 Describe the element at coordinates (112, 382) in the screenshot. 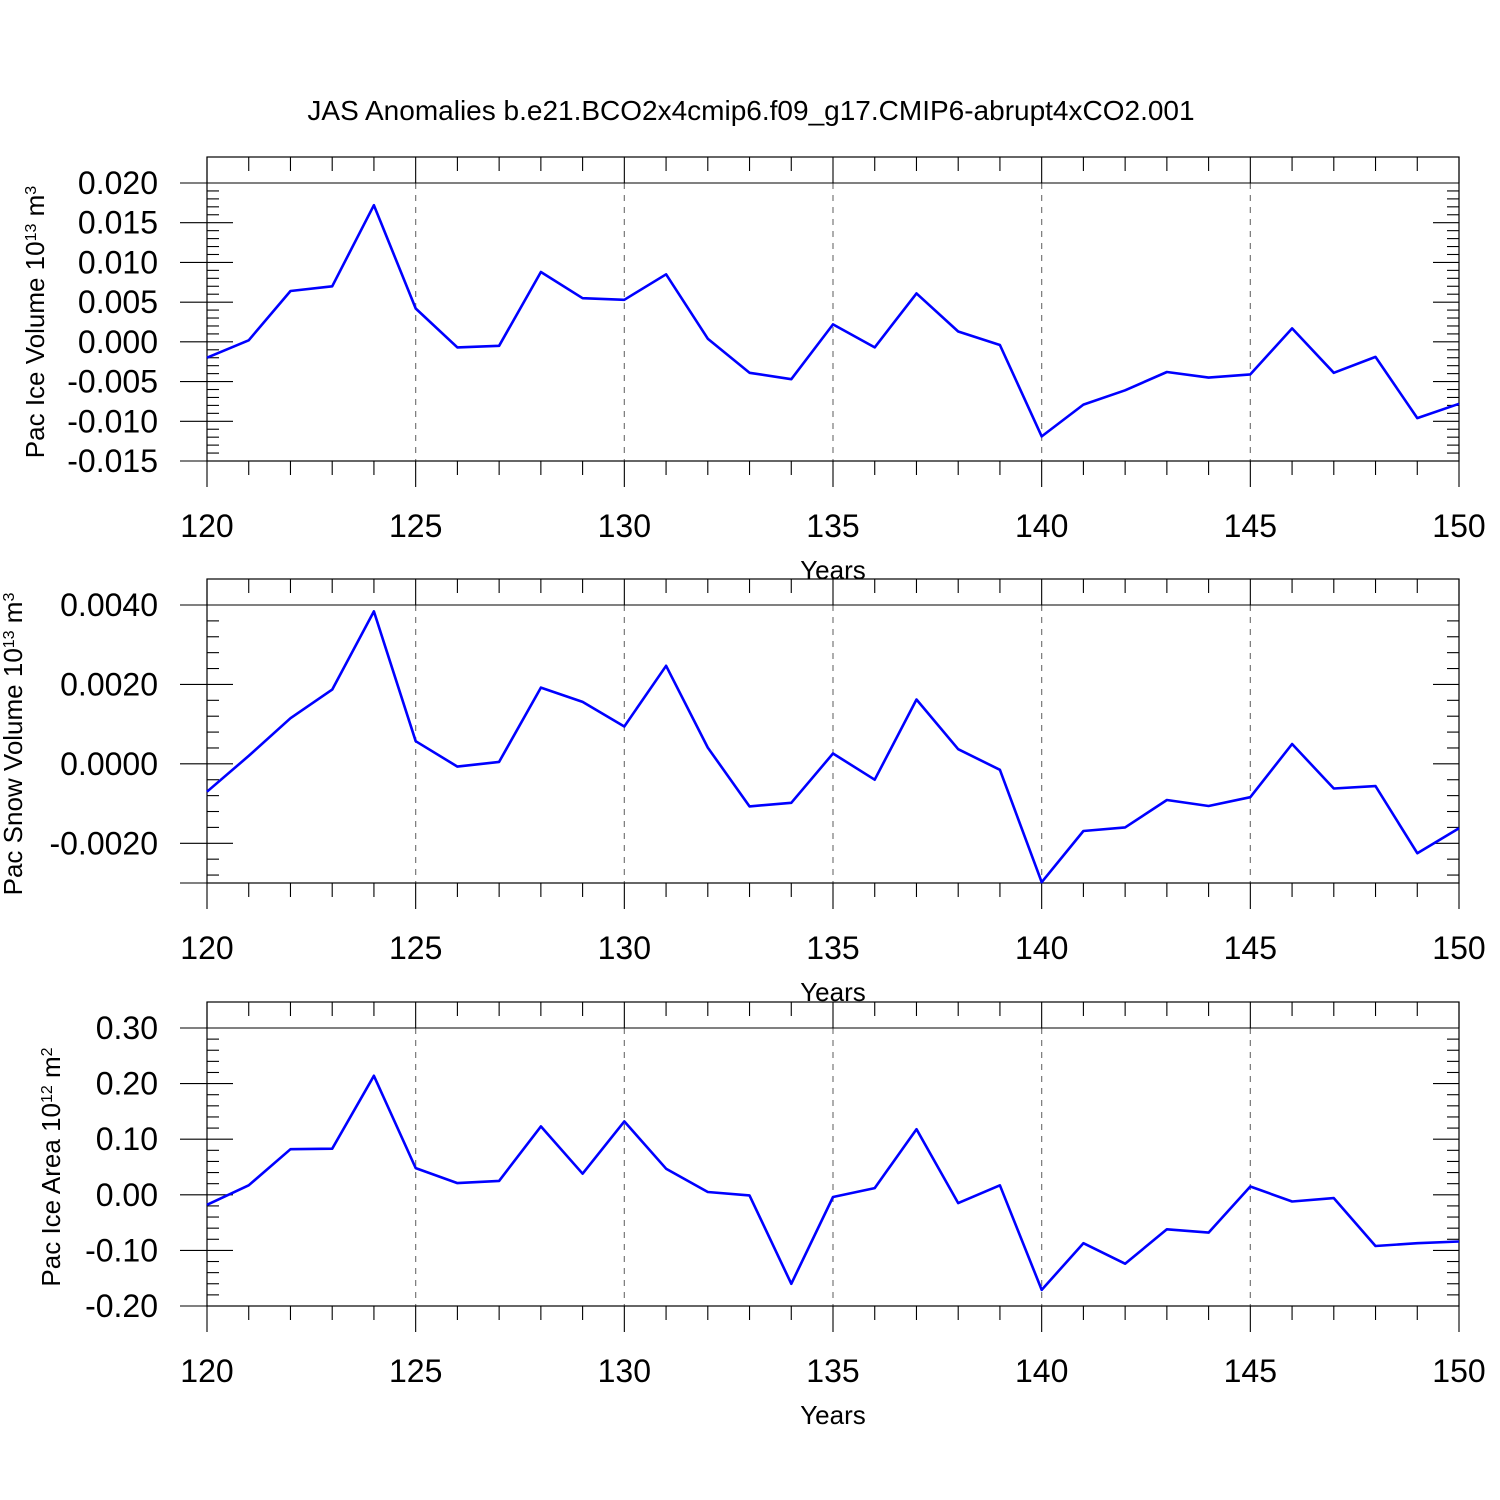

I see `y-tick-label: -0.005` at that location.